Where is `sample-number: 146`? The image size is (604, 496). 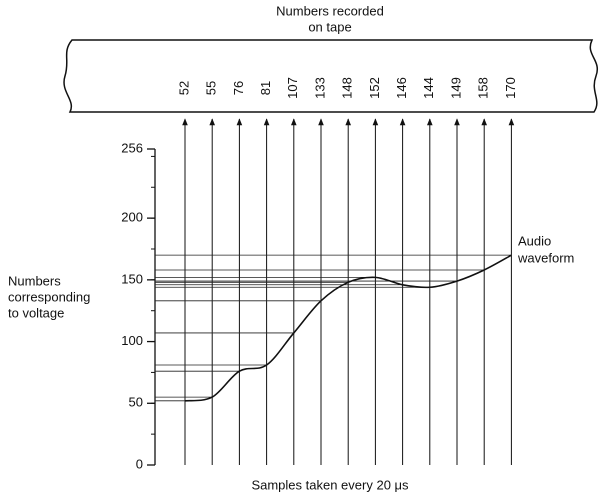 sample-number: 146 is located at coordinates (401, 88).